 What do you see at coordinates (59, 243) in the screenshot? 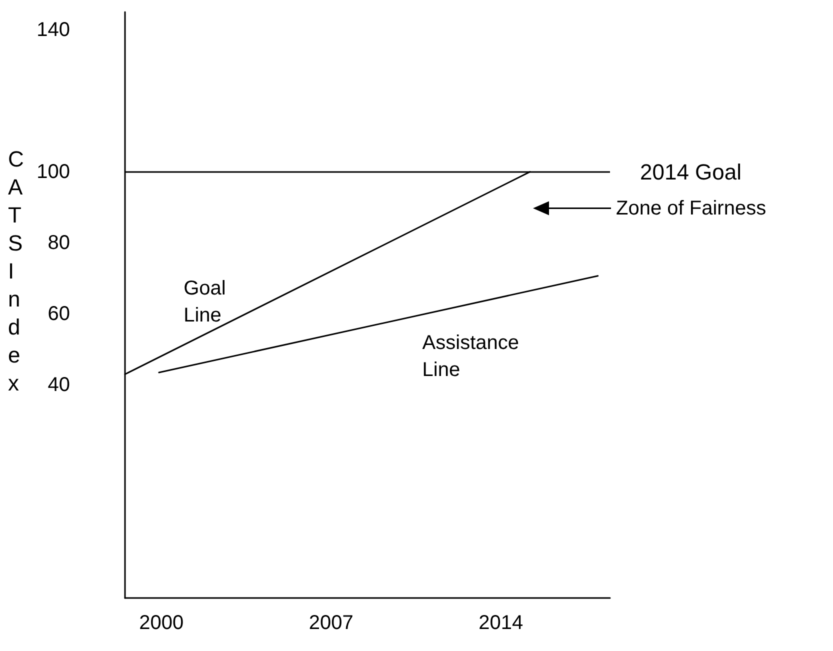
I see `y-tick-label: 80` at bounding box center [59, 243].